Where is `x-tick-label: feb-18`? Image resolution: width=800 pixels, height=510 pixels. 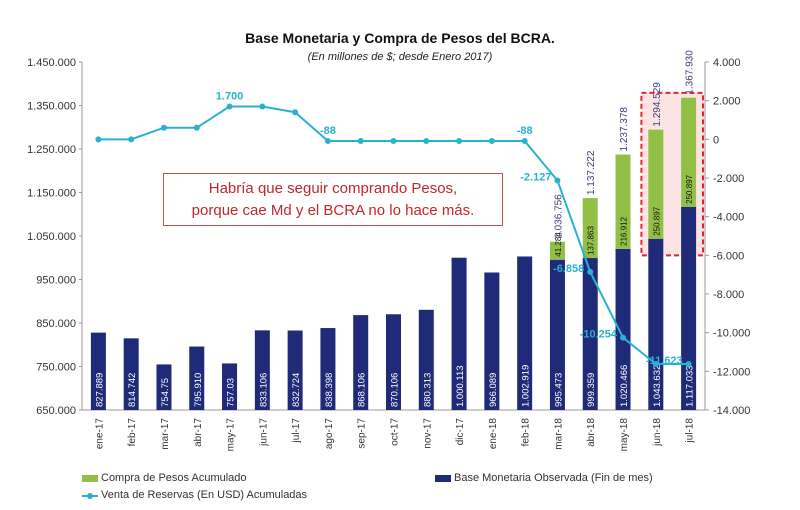 x-tick-label: feb-18 is located at coordinates (526, 432).